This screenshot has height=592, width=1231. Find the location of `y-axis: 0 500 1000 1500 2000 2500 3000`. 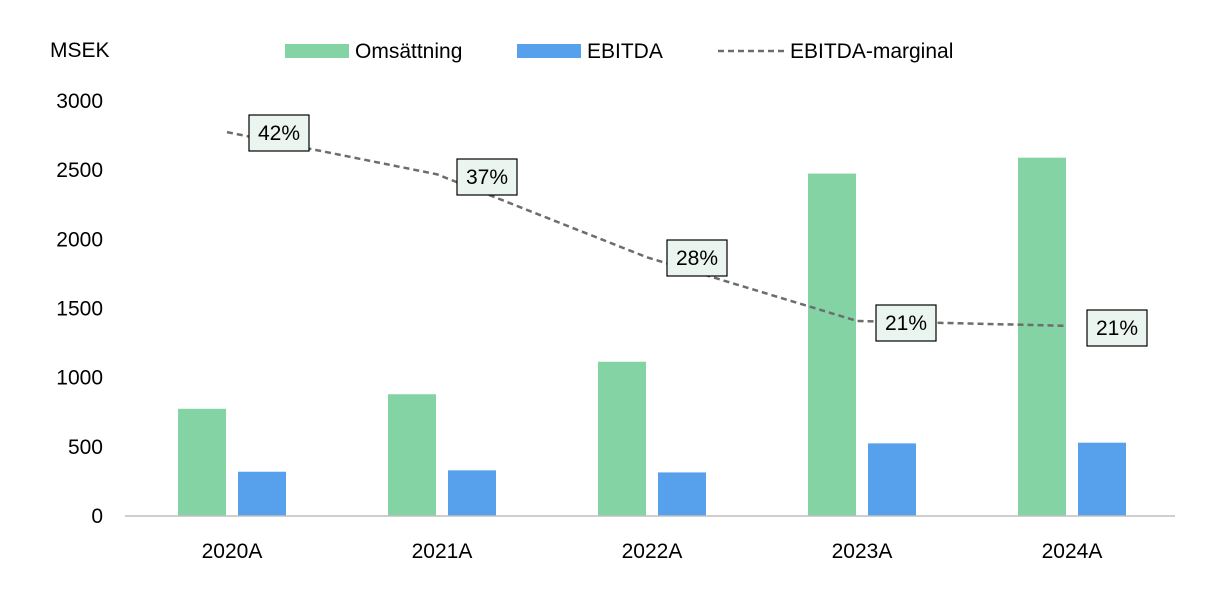

y-axis: 0 500 1000 1500 2000 2500 3000 is located at coordinates (79, 309).